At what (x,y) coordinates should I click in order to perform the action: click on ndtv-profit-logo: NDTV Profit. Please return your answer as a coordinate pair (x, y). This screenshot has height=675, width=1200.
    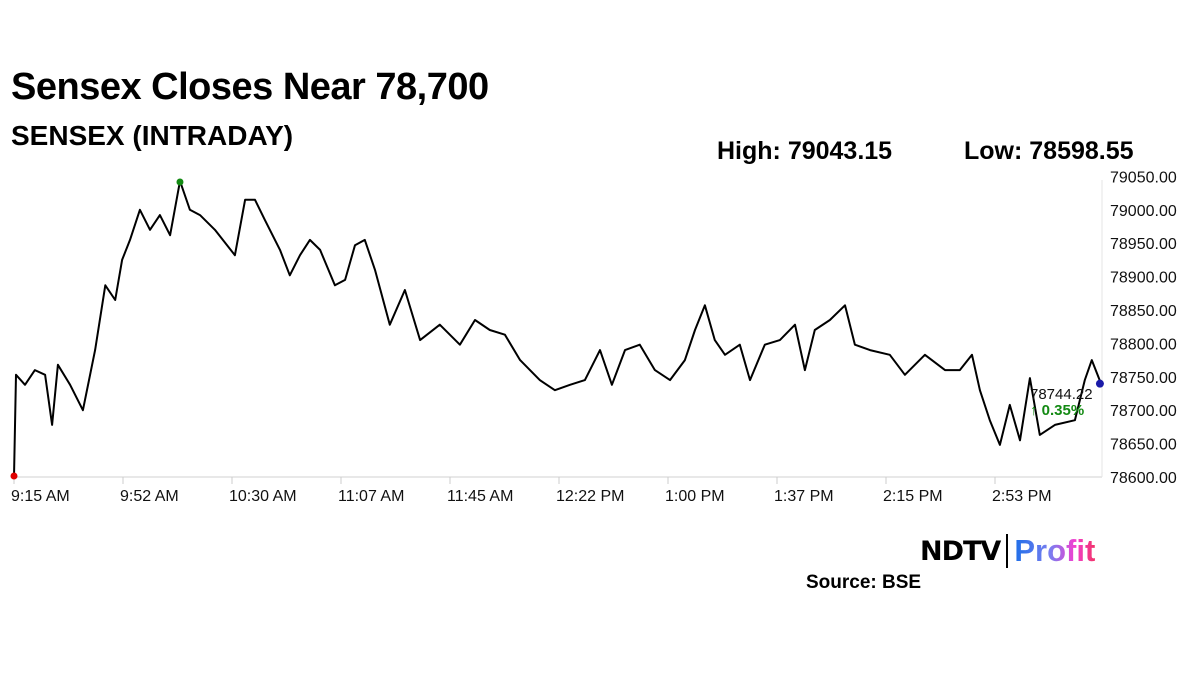
    Looking at the image, I should click on (1007, 551).